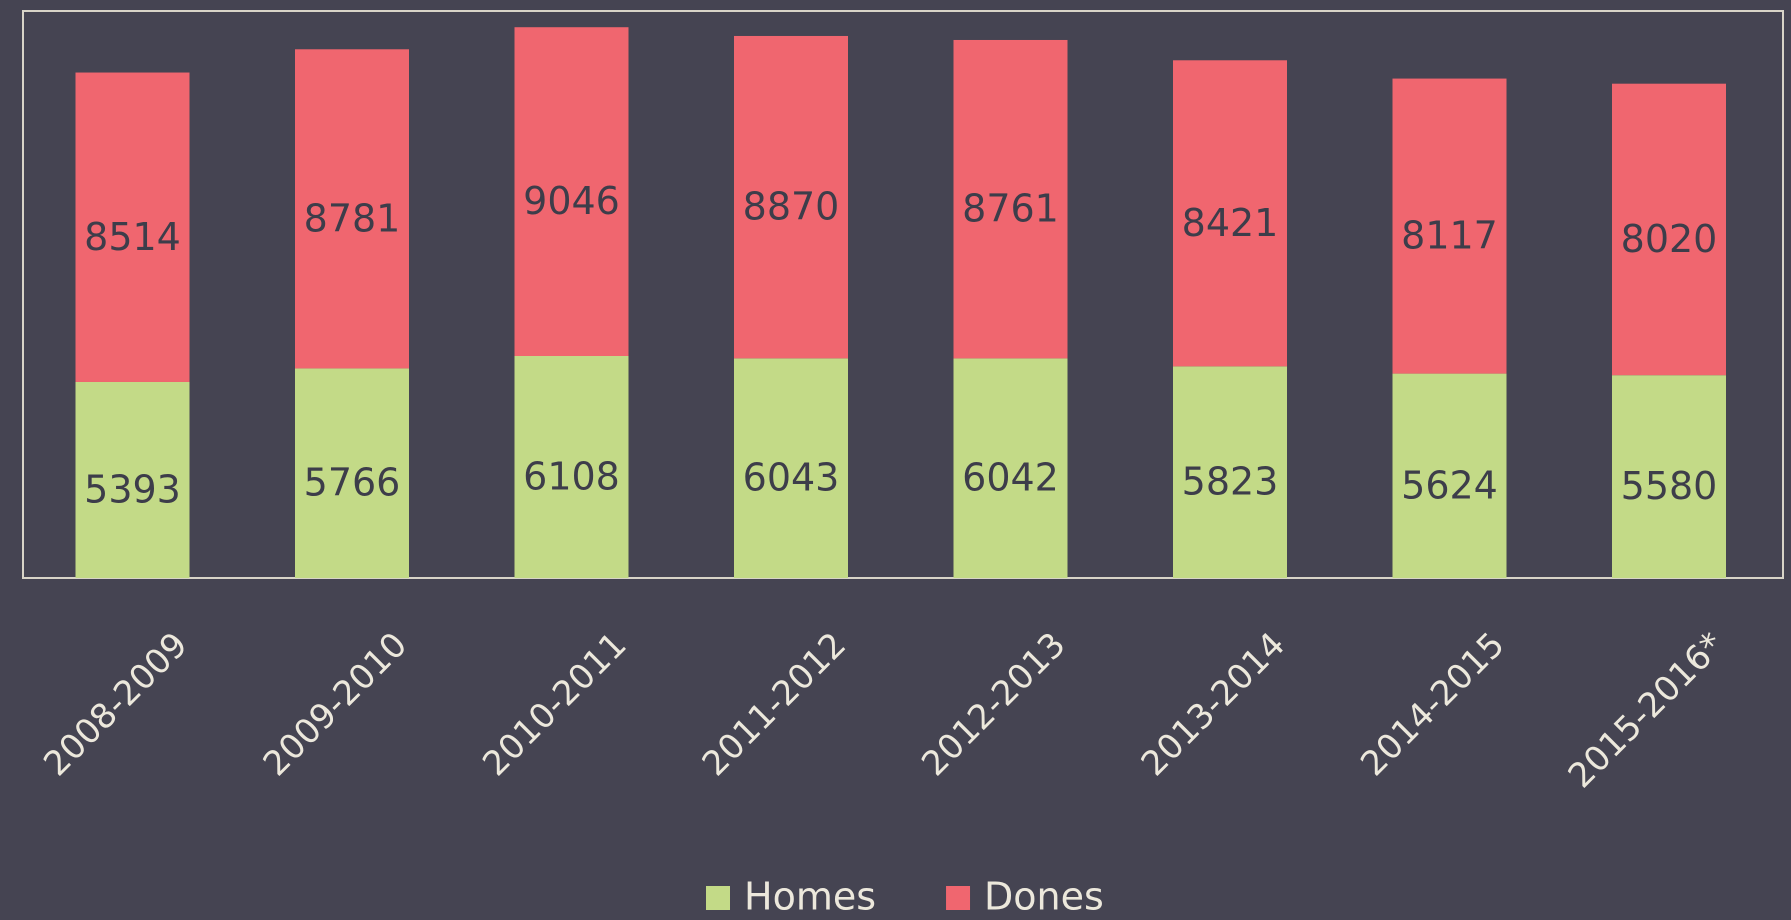 The height and width of the screenshot is (920, 1791). I want to click on data-label: 5624, so click(1449, 485).